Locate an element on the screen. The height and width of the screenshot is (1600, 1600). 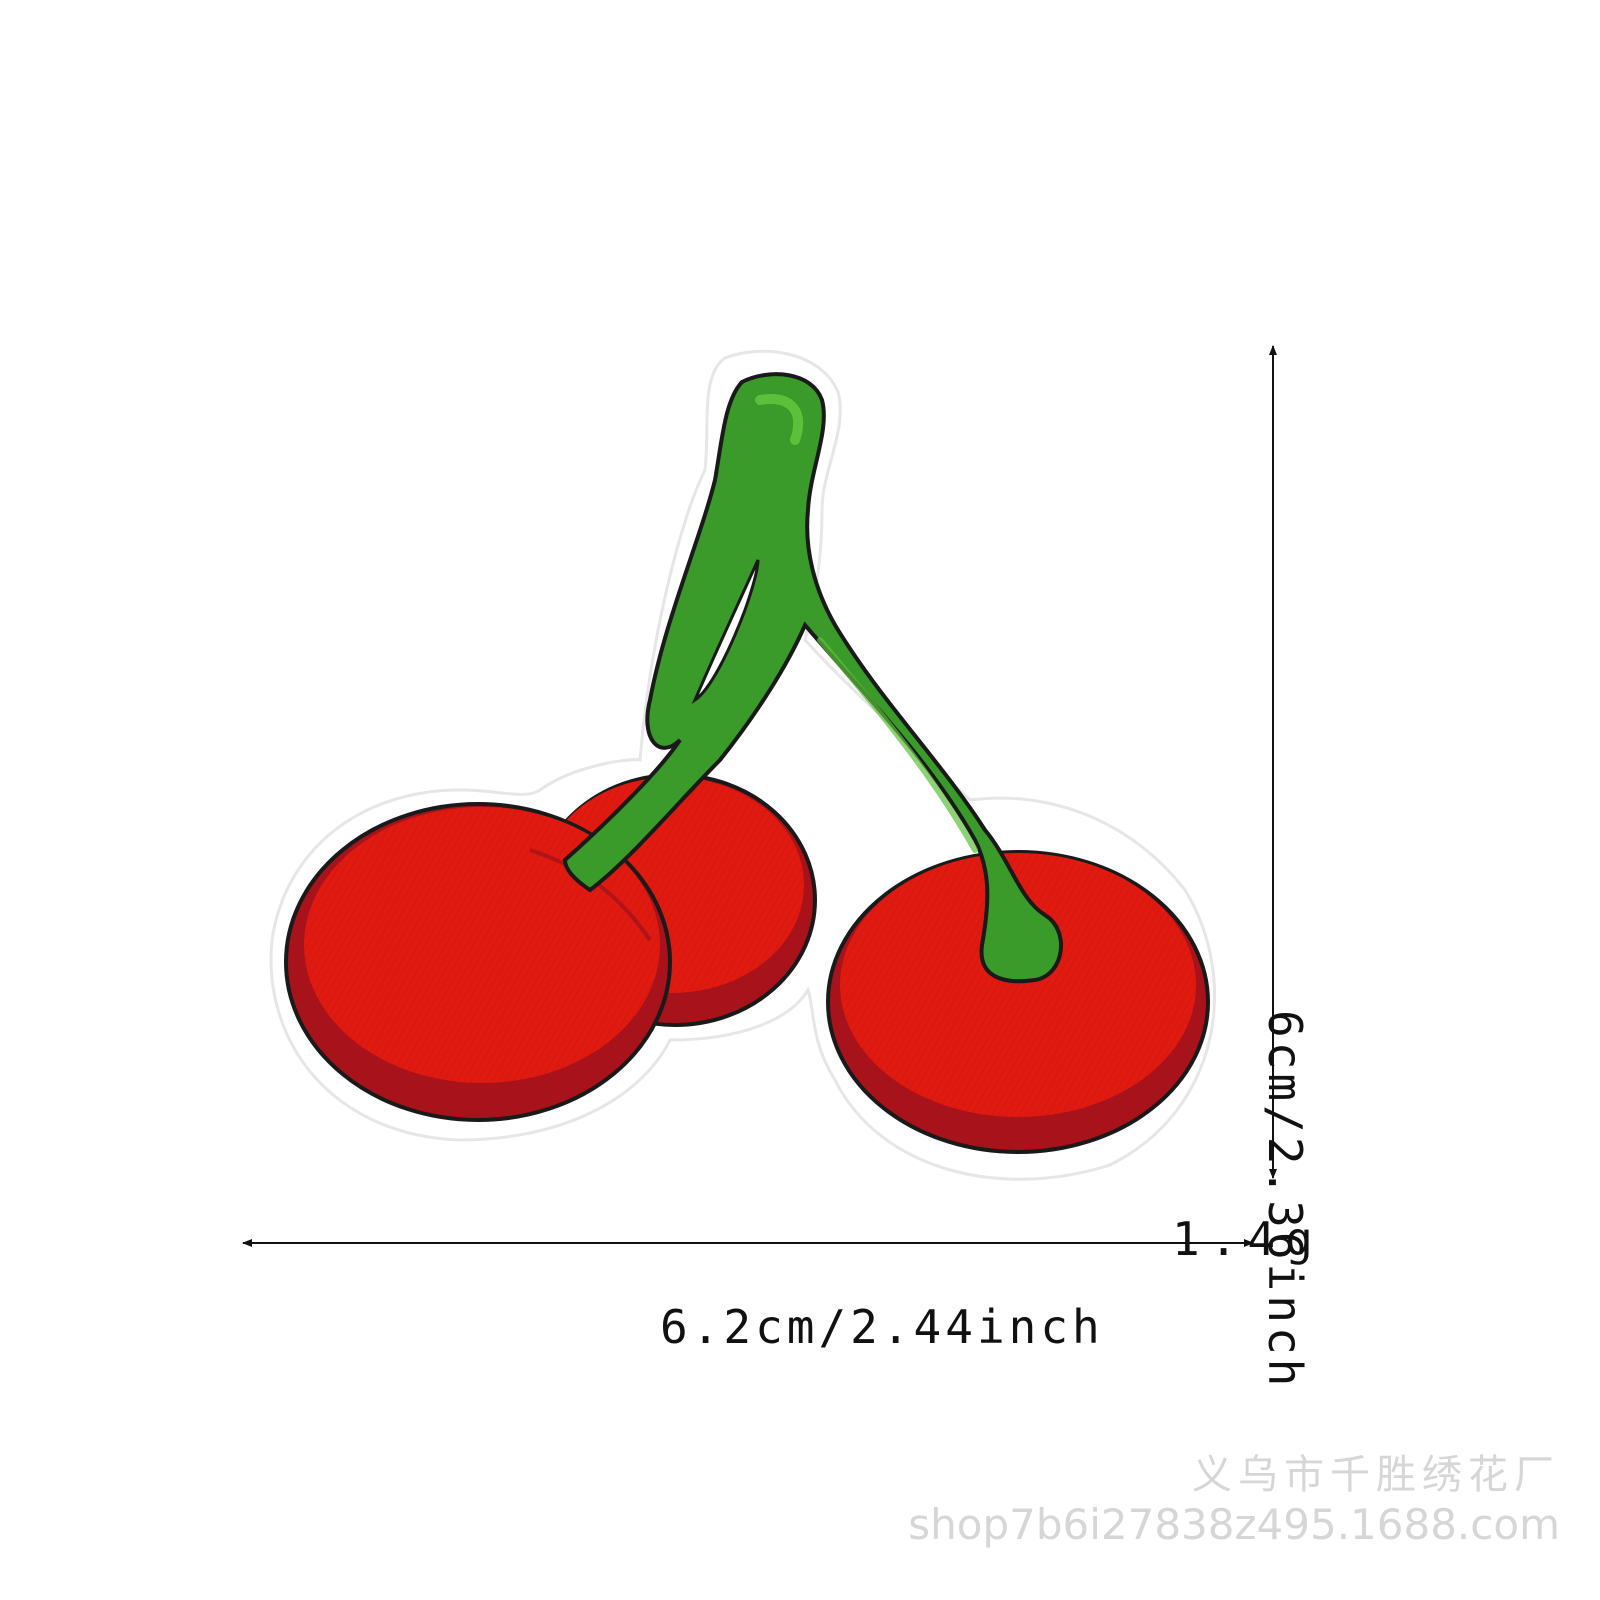
weight-label: 1.4g is located at coordinates (1247, 1239).